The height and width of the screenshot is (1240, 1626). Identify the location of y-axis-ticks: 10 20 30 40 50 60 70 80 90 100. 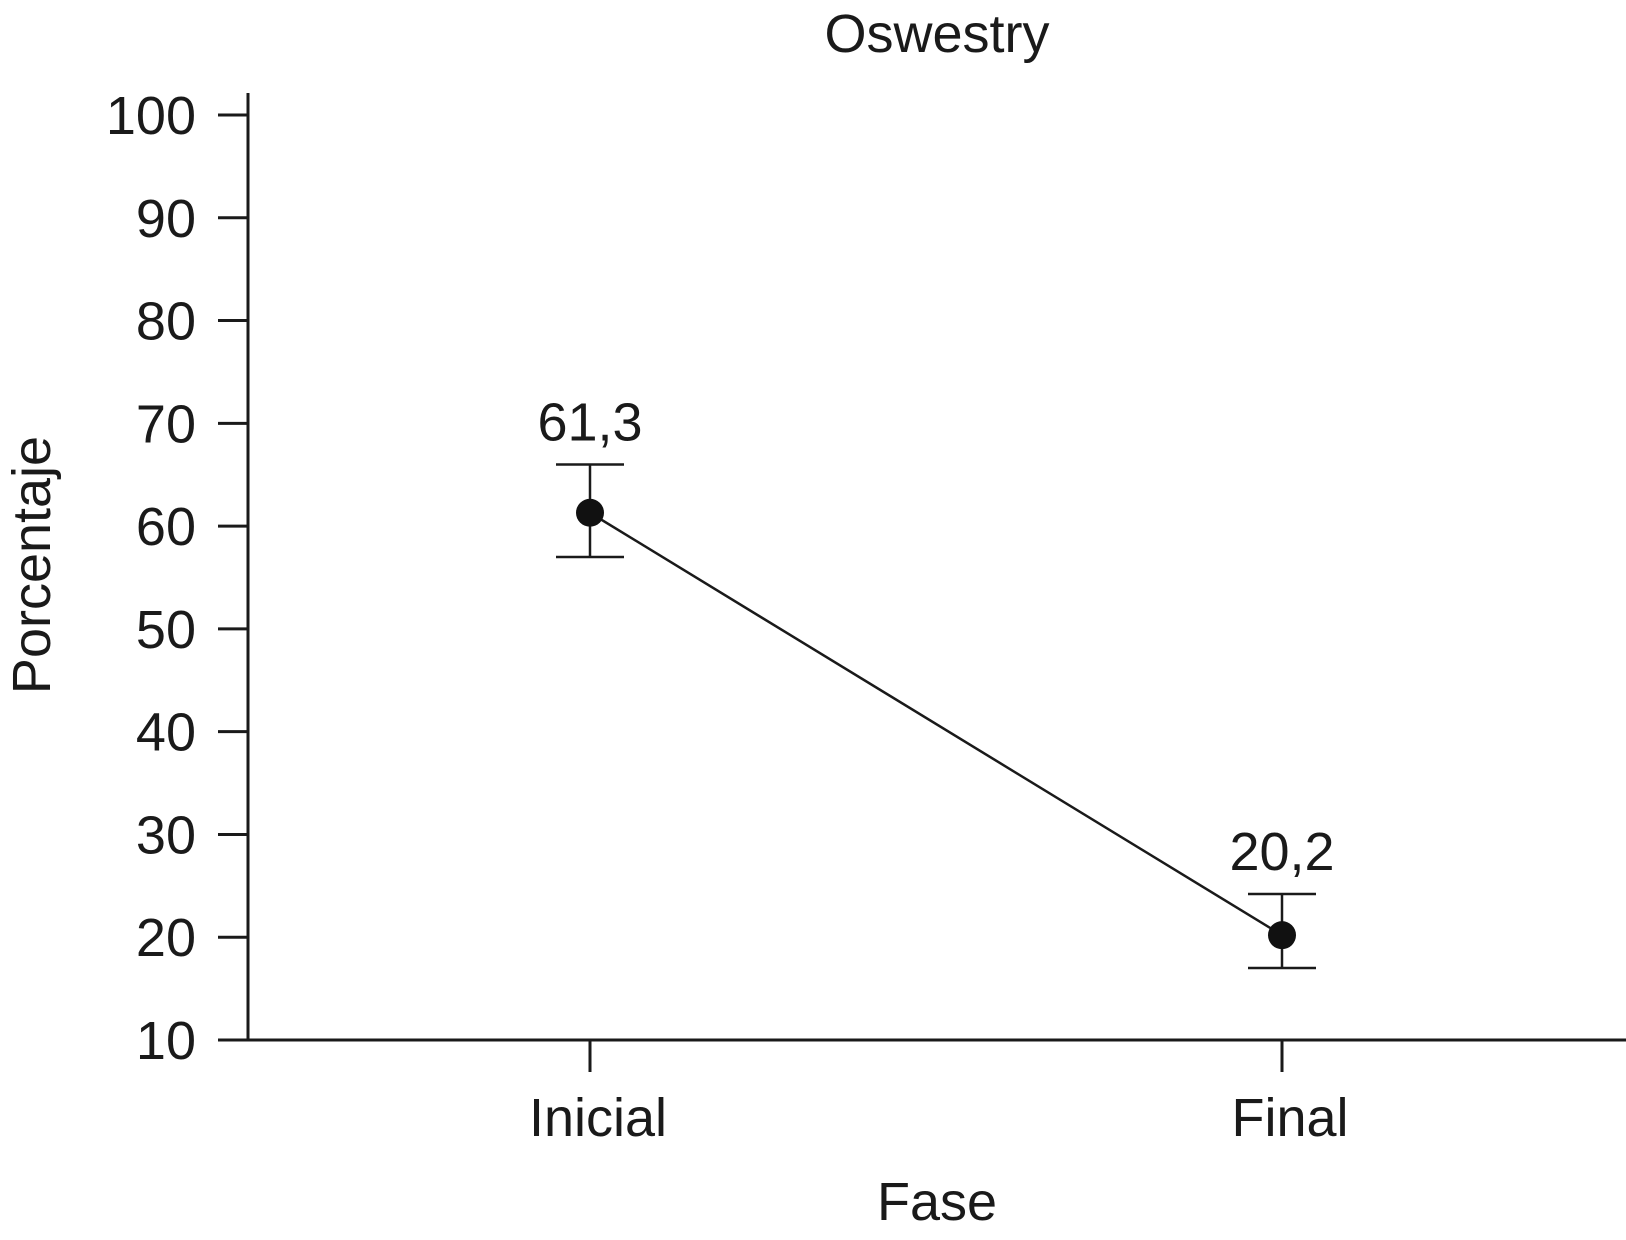
(177, 578).